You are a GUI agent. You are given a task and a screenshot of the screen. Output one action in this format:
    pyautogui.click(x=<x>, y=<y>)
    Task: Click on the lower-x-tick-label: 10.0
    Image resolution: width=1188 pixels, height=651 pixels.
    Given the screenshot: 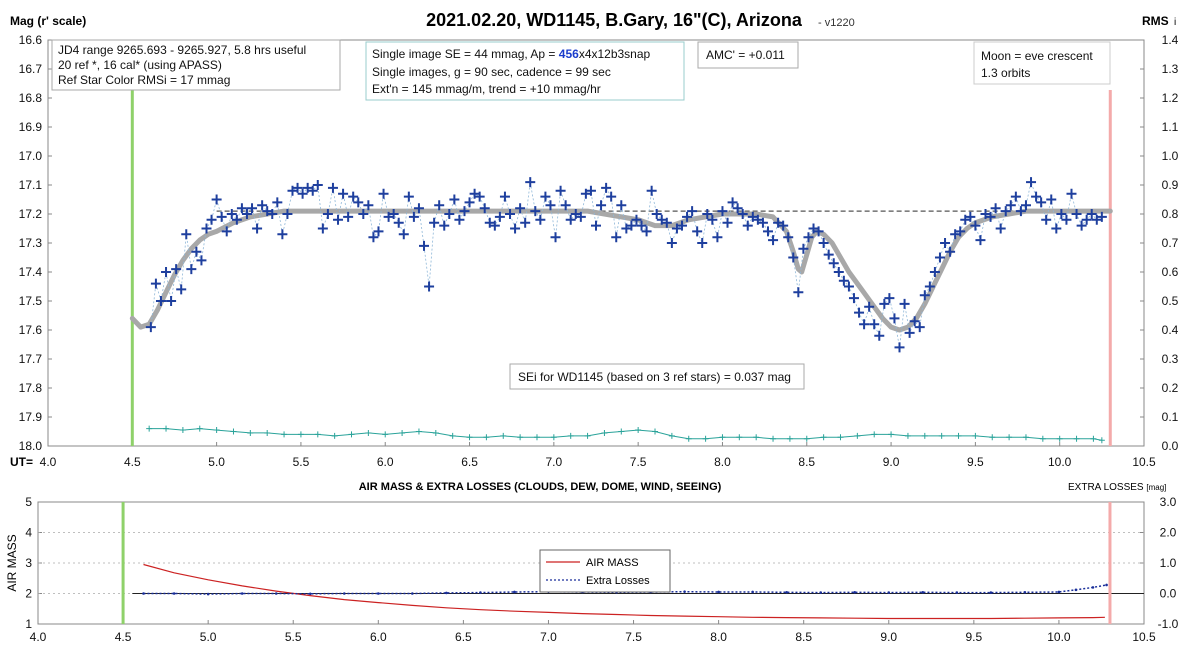 What is the action you would take?
    pyautogui.click(x=1059, y=637)
    